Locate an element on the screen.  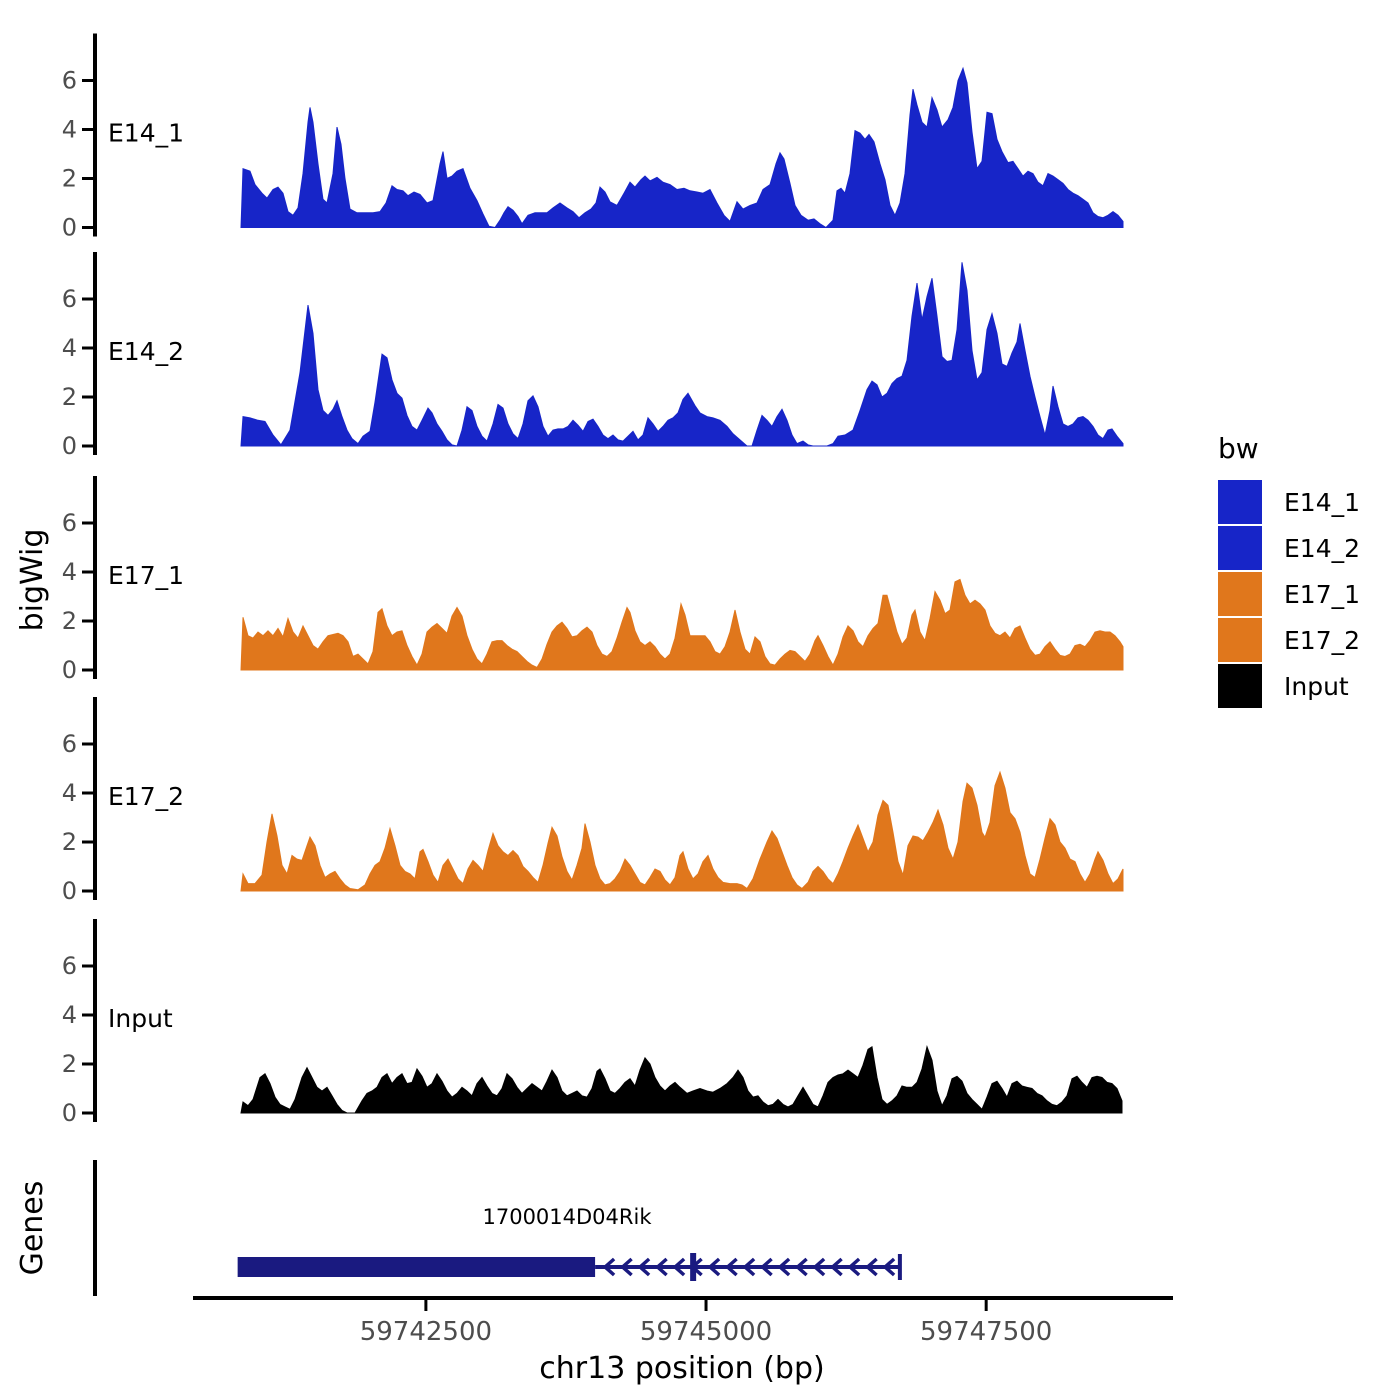
signal-area-Input is located at coordinates (681, 1079).